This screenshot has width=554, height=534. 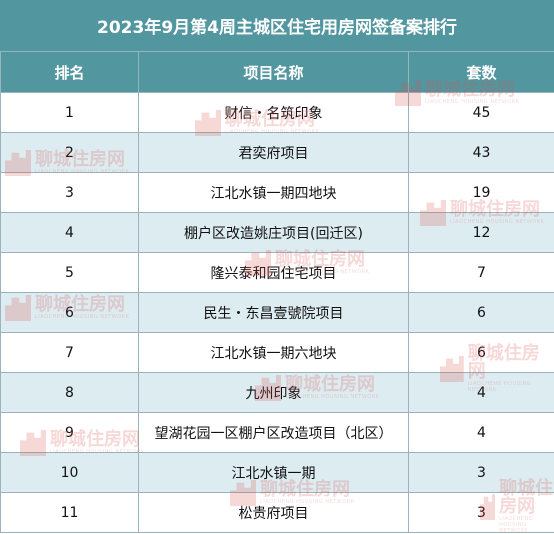 What do you see at coordinates (70, 233) in the screenshot?
I see `cell-rank: 4` at bounding box center [70, 233].